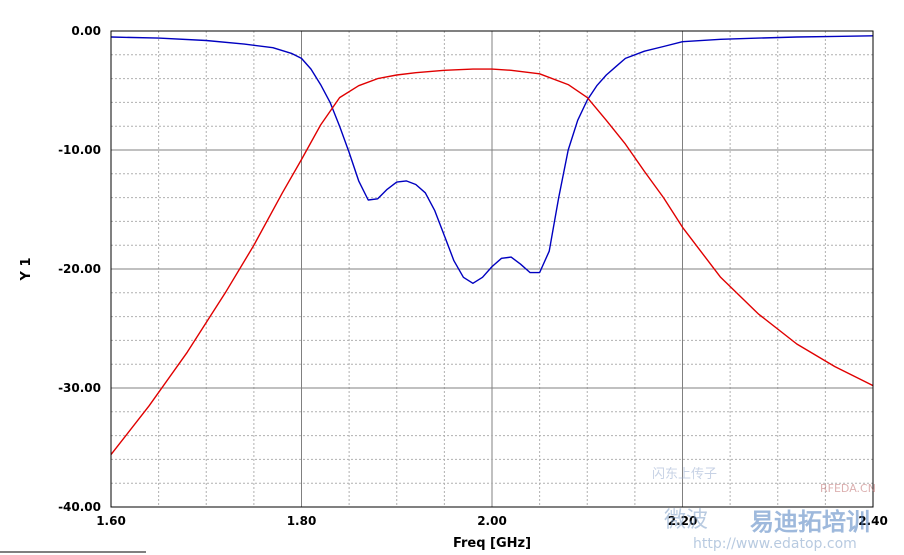 This screenshot has height=555, width=904. Describe the element at coordinates (302, 521) in the screenshot. I see `x-tick-label: 1.80` at that location.